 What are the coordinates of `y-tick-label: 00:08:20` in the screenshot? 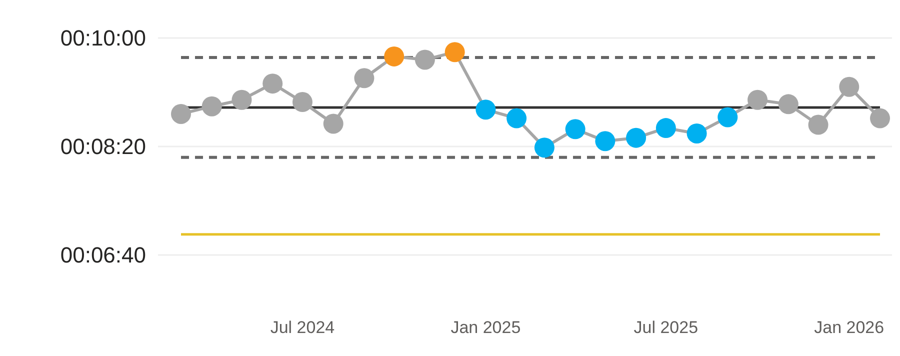 It's located at (103, 147).